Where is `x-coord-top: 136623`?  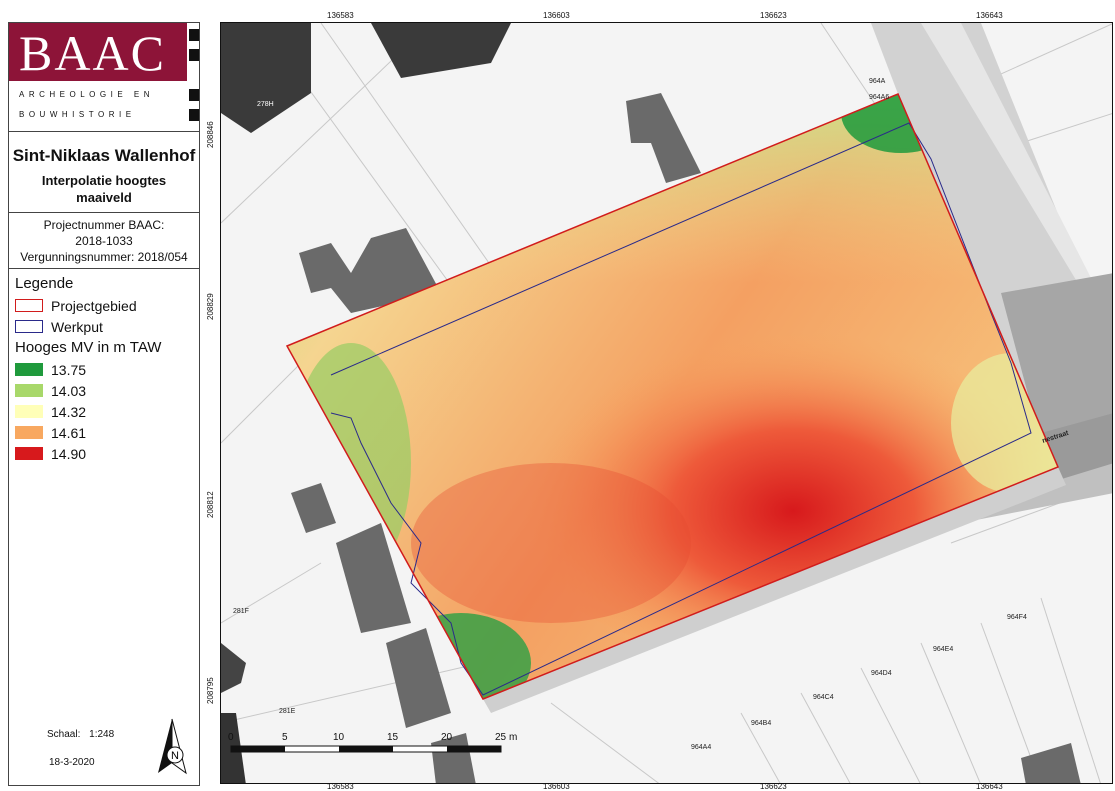 x-coord-top: 136623 is located at coordinates (773, 15).